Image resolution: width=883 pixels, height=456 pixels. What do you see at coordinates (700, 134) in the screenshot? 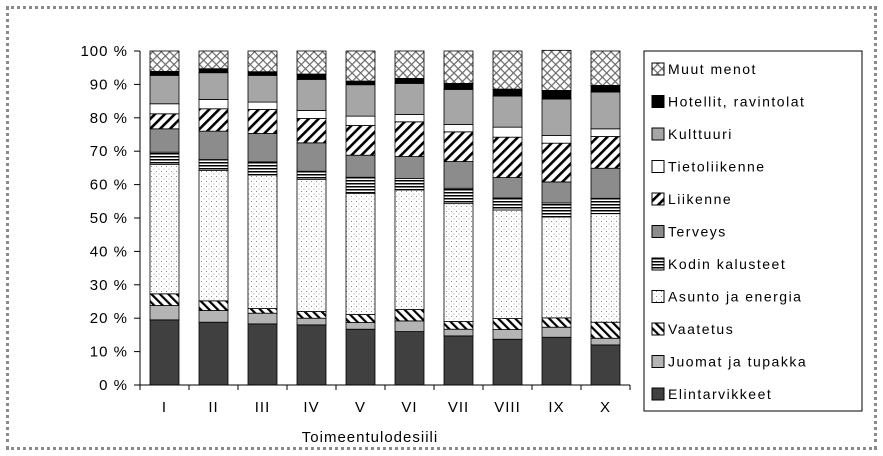
I see `legend-label: Kulttuuri` at bounding box center [700, 134].